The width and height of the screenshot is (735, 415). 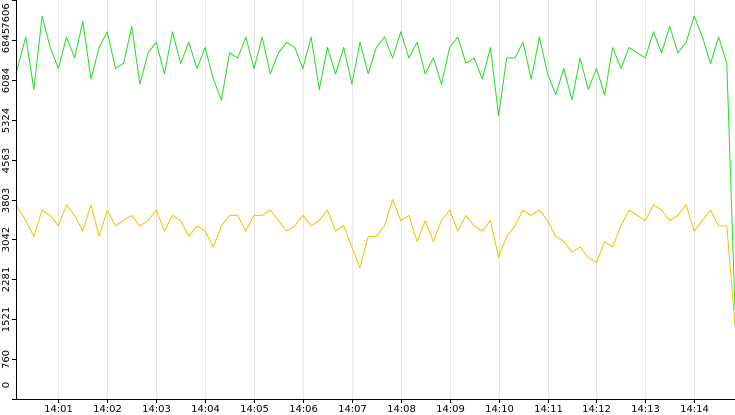 I want to click on x-tick-label: 14:12, so click(x=596, y=409).